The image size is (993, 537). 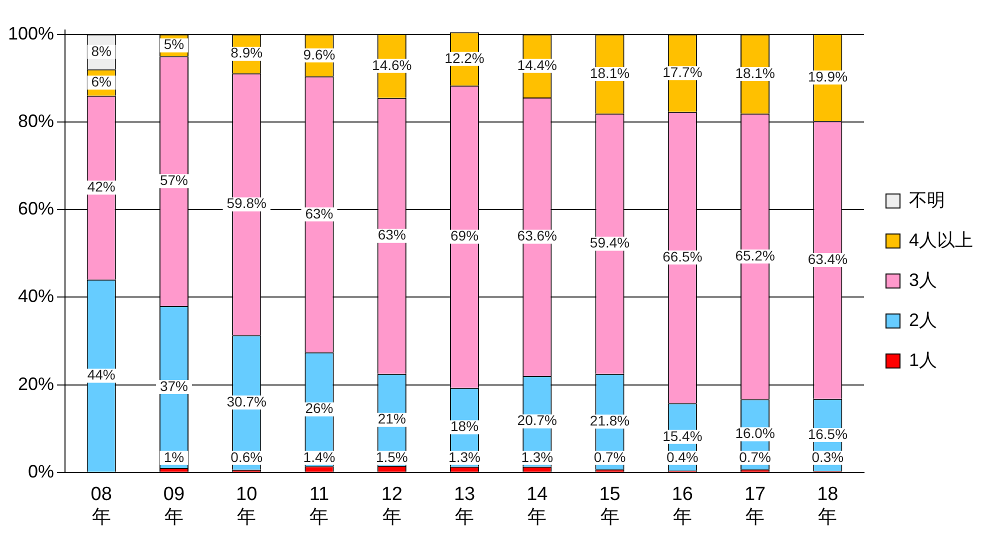 I want to click on x-tick-label: 15年, so click(x=609, y=506).